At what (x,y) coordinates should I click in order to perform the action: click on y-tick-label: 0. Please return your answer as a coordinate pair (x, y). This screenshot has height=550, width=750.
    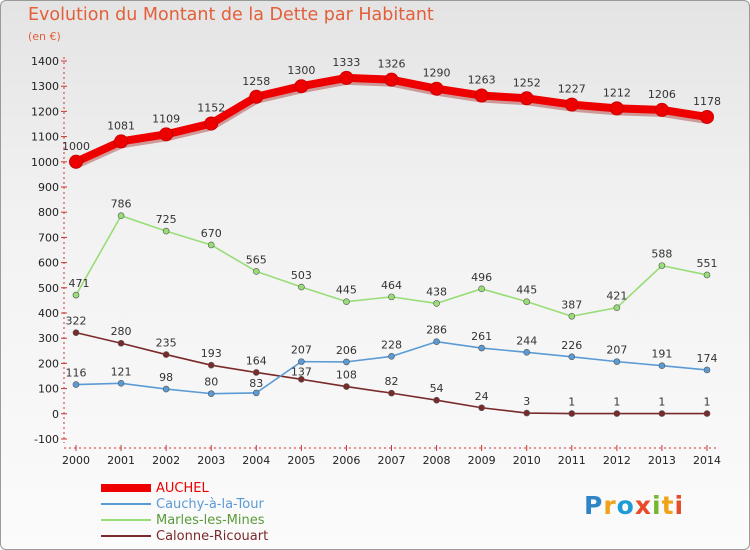
    Looking at the image, I should click on (55, 414).